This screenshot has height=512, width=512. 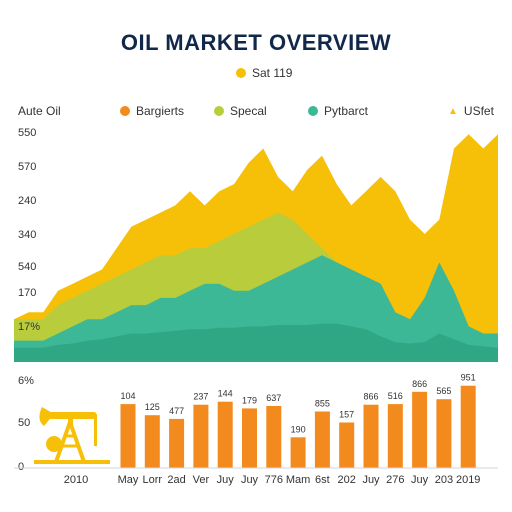 I want to click on top-legend: Sat 119, so click(x=264, y=73).